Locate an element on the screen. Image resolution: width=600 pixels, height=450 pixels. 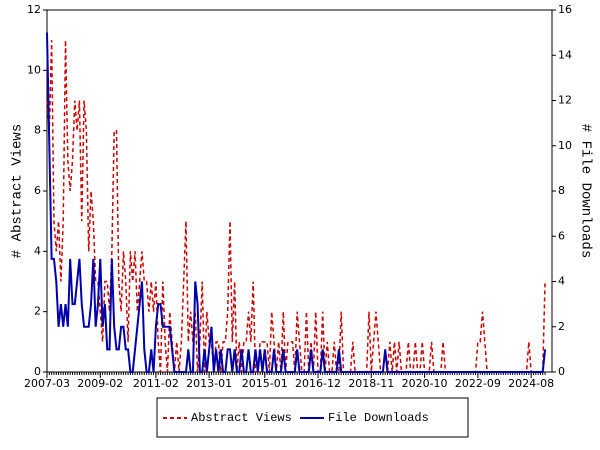
y2-tick-label: 16 is located at coordinates (565, 9).